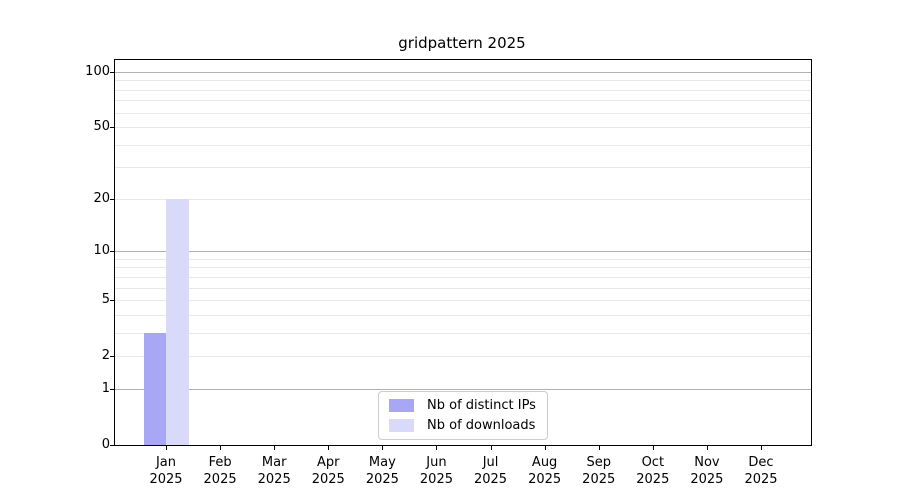 Image resolution: width=900 pixels, height=500 pixels. What do you see at coordinates (274, 471) in the screenshot?
I see `x-tick-label: Mar 2025` at bounding box center [274, 471].